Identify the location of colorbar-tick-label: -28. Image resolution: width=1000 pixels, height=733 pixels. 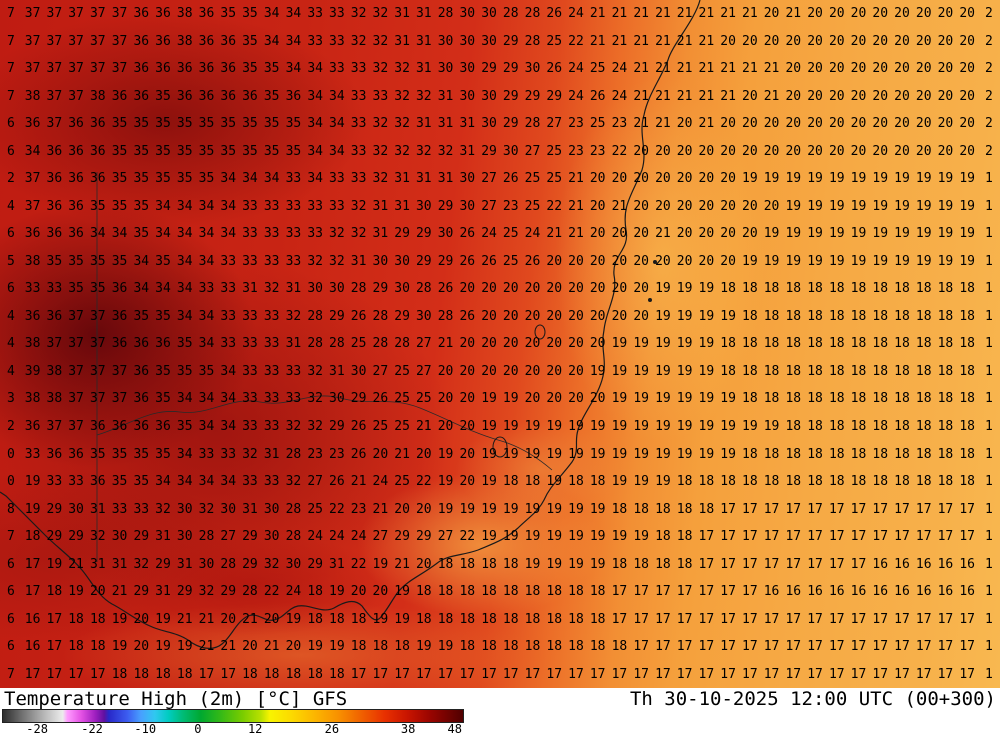
(37, 727).